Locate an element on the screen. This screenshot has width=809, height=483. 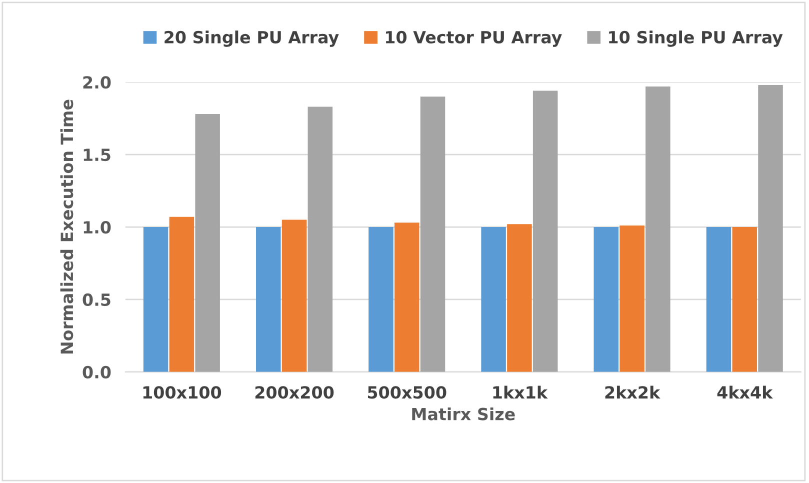
y-tick-label: 1.0 is located at coordinates (97, 227).